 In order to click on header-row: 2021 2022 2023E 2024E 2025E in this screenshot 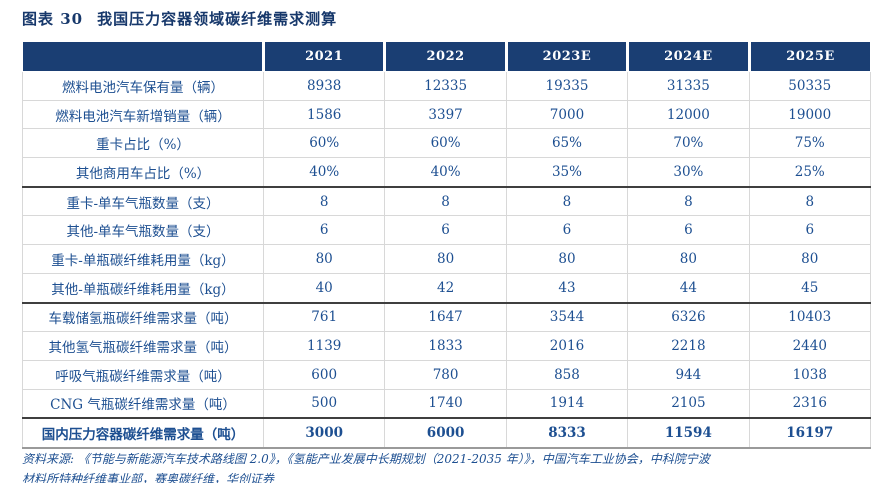, I will do `click(446, 57)`.